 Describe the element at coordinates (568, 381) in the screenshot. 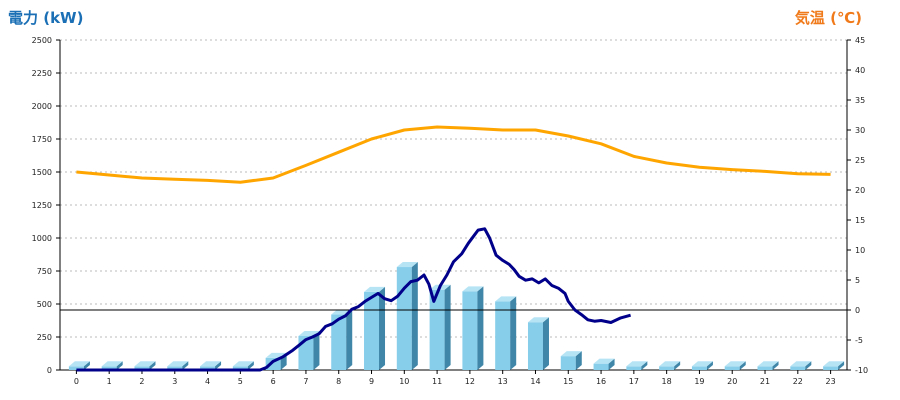

I see `x-tick-label: 15` at that location.